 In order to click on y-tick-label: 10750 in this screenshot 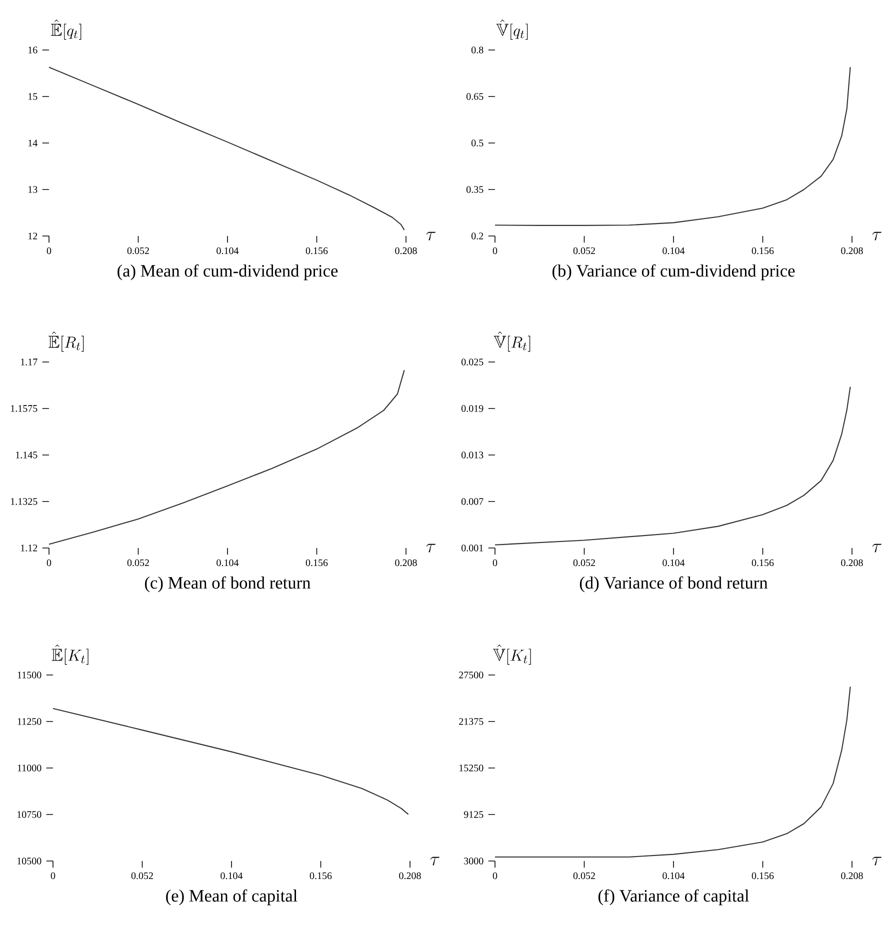, I will do `click(30, 814)`.